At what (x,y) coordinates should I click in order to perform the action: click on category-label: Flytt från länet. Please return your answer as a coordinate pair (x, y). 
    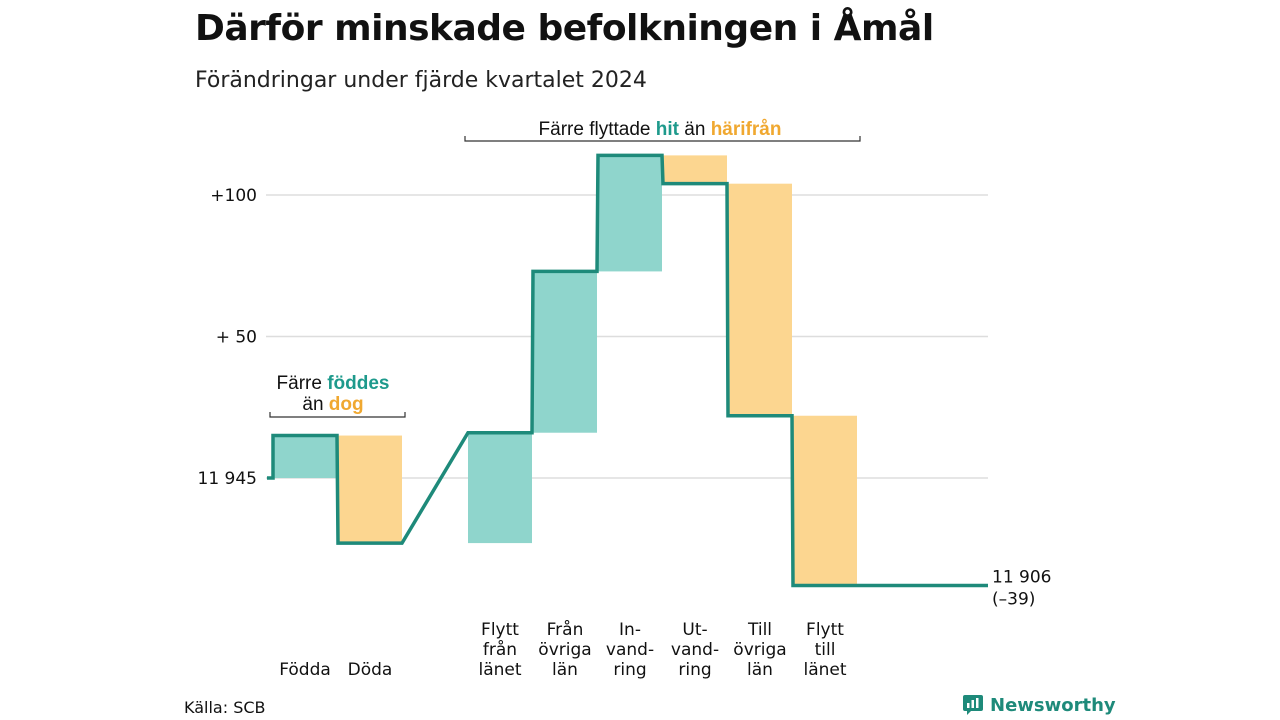
    Looking at the image, I should click on (499, 650).